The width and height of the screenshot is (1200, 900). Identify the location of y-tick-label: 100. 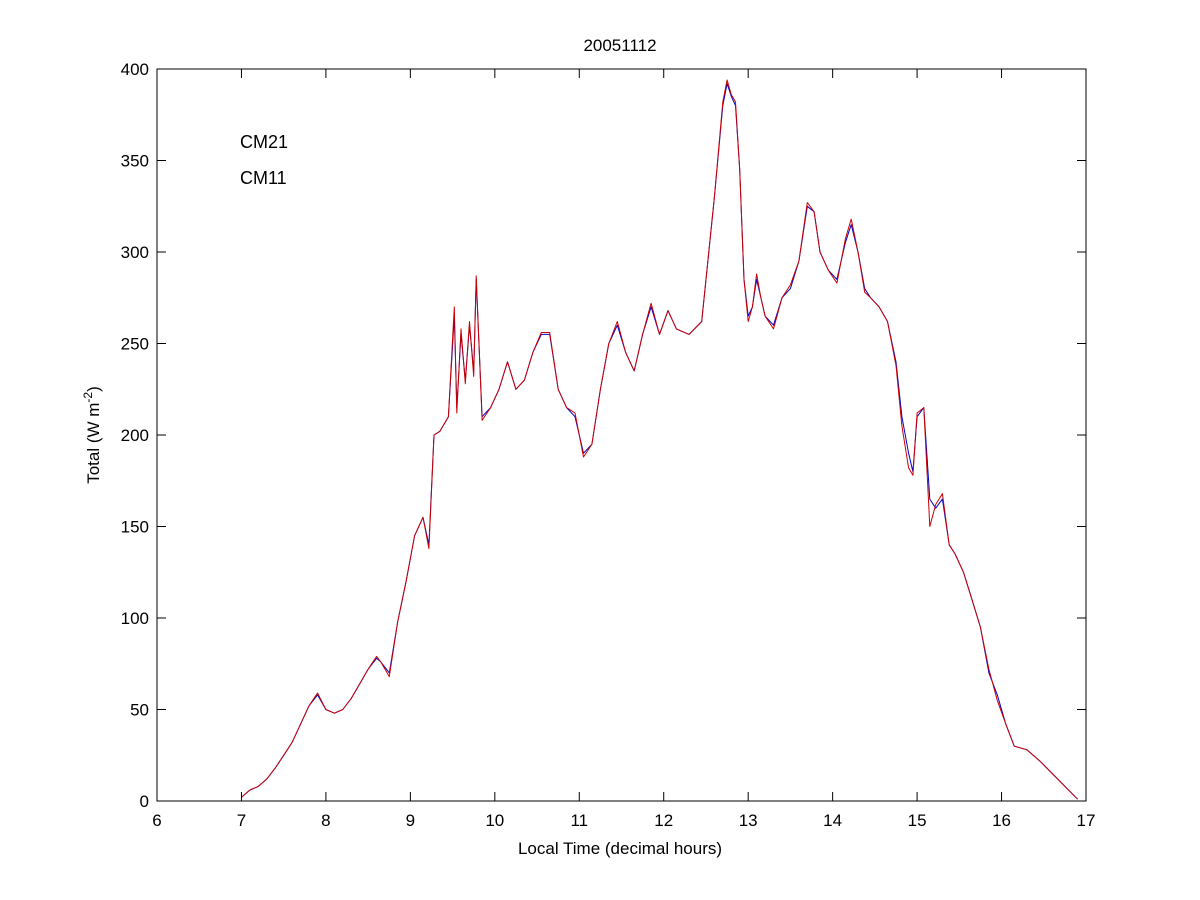
(135, 618).